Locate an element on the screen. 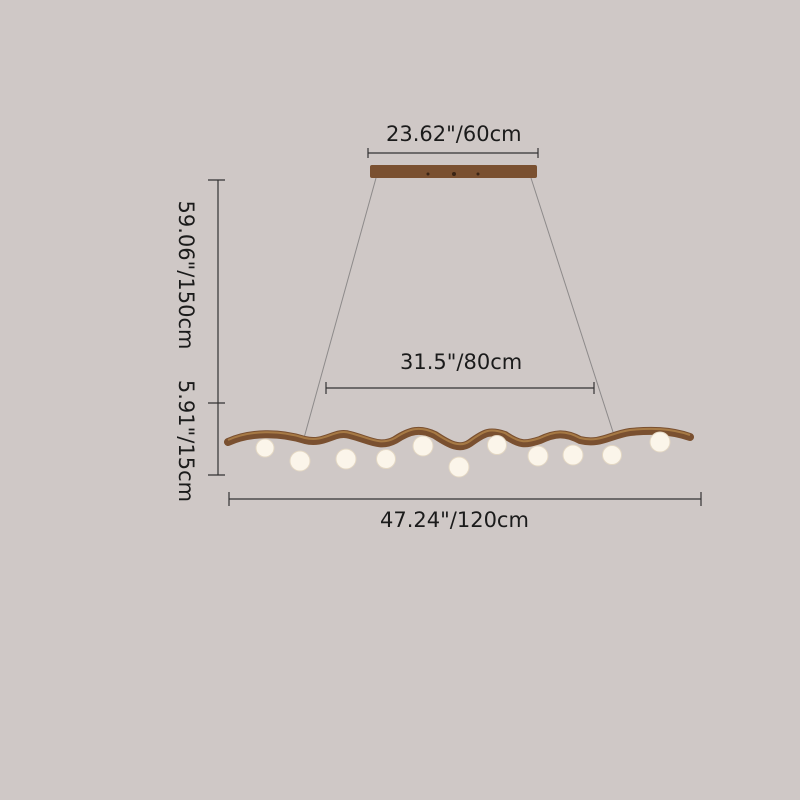 This screenshot has width=800, height=800. overall-length-line is located at coordinates (465, 499).